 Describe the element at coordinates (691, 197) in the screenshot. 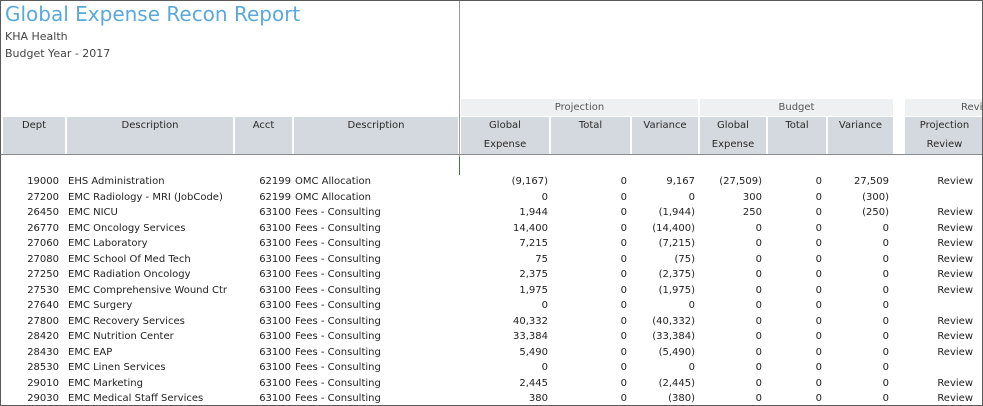

I see `projection-variance-cell: 0` at that location.